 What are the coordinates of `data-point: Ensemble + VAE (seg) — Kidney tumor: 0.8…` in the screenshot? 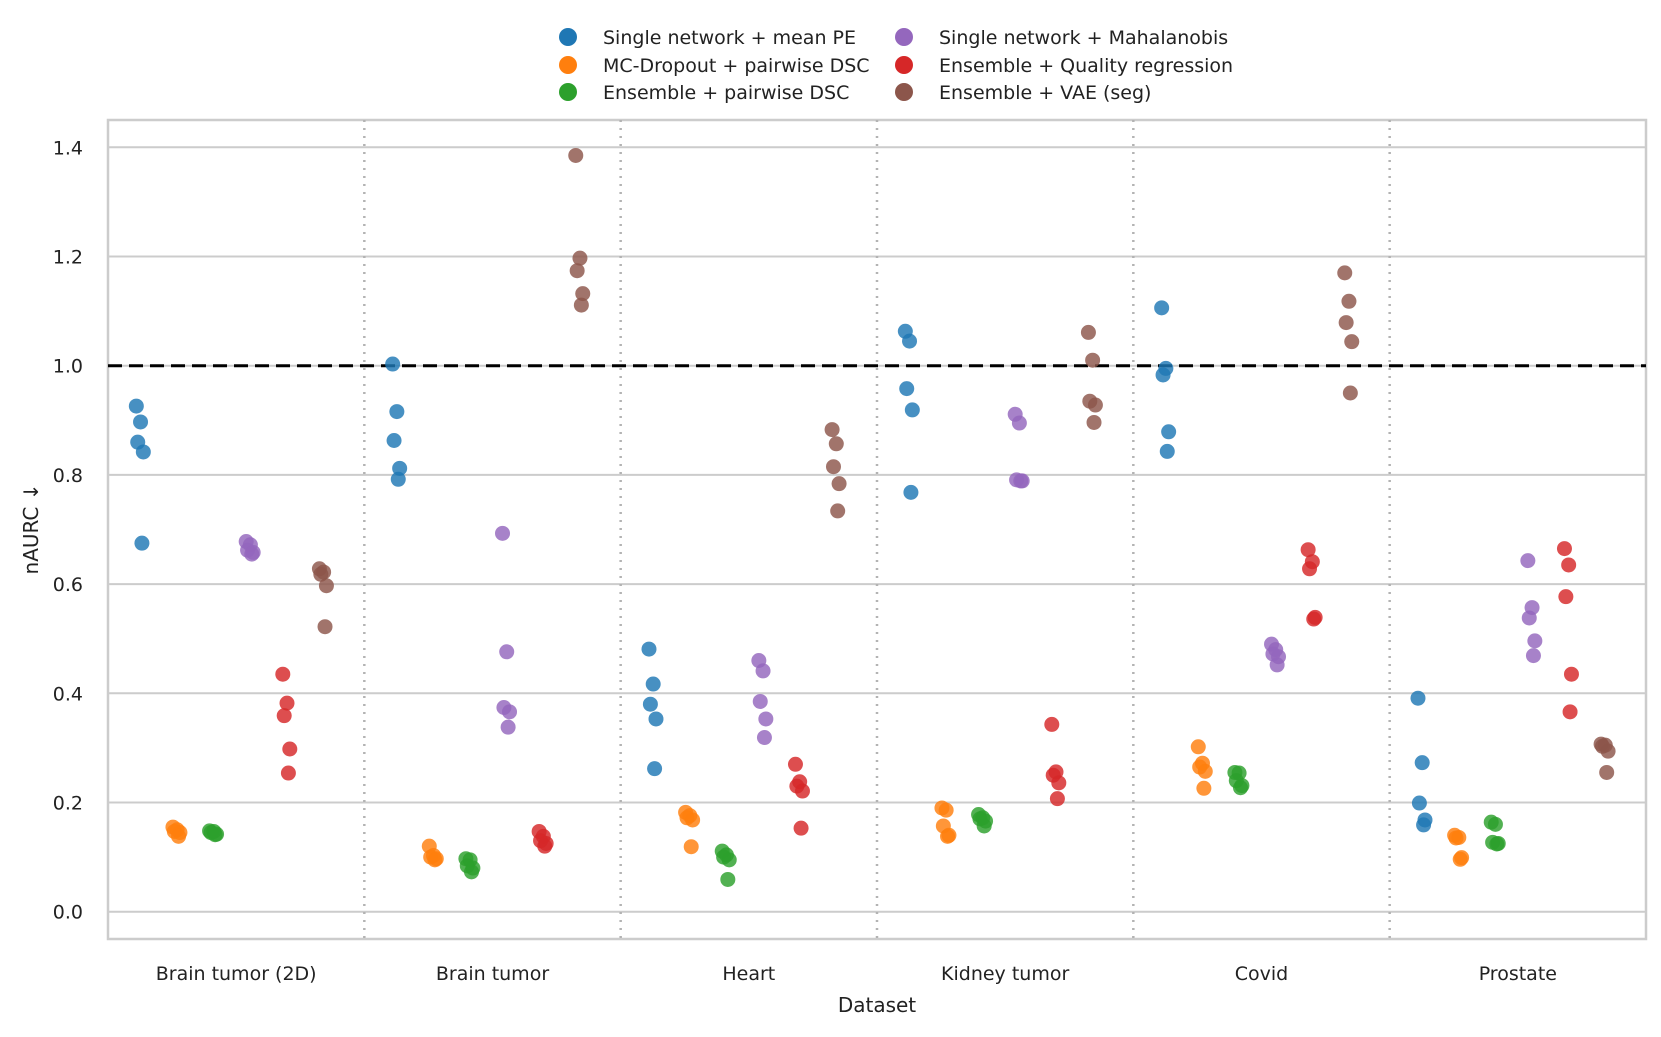 It's located at (1094, 422).